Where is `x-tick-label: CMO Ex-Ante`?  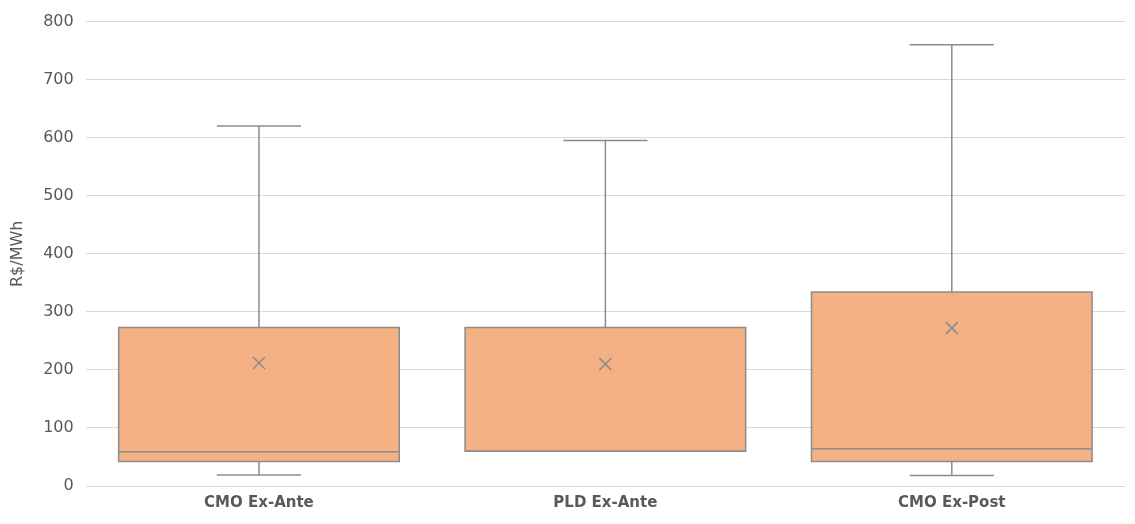
x-tick-label: CMO Ex-Ante is located at coordinates (259, 501).